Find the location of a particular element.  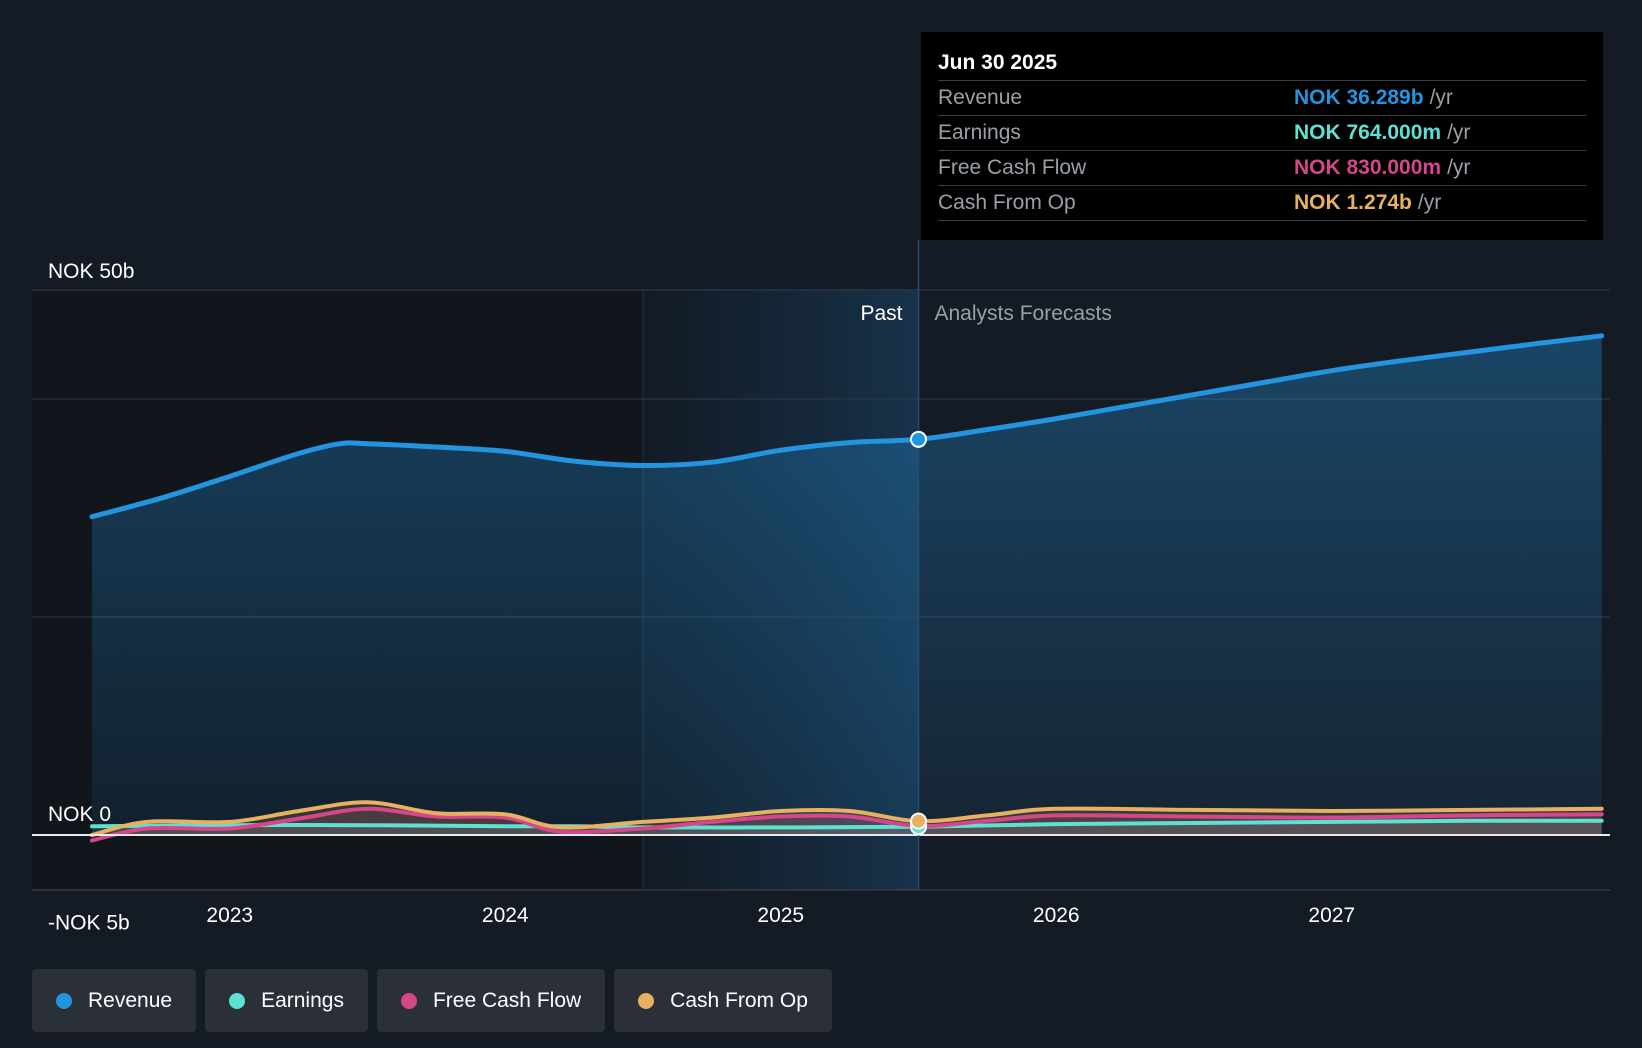

tooltip-row-revenue: Revenue NOK 36.289b /yr is located at coordinates (1262, 97).